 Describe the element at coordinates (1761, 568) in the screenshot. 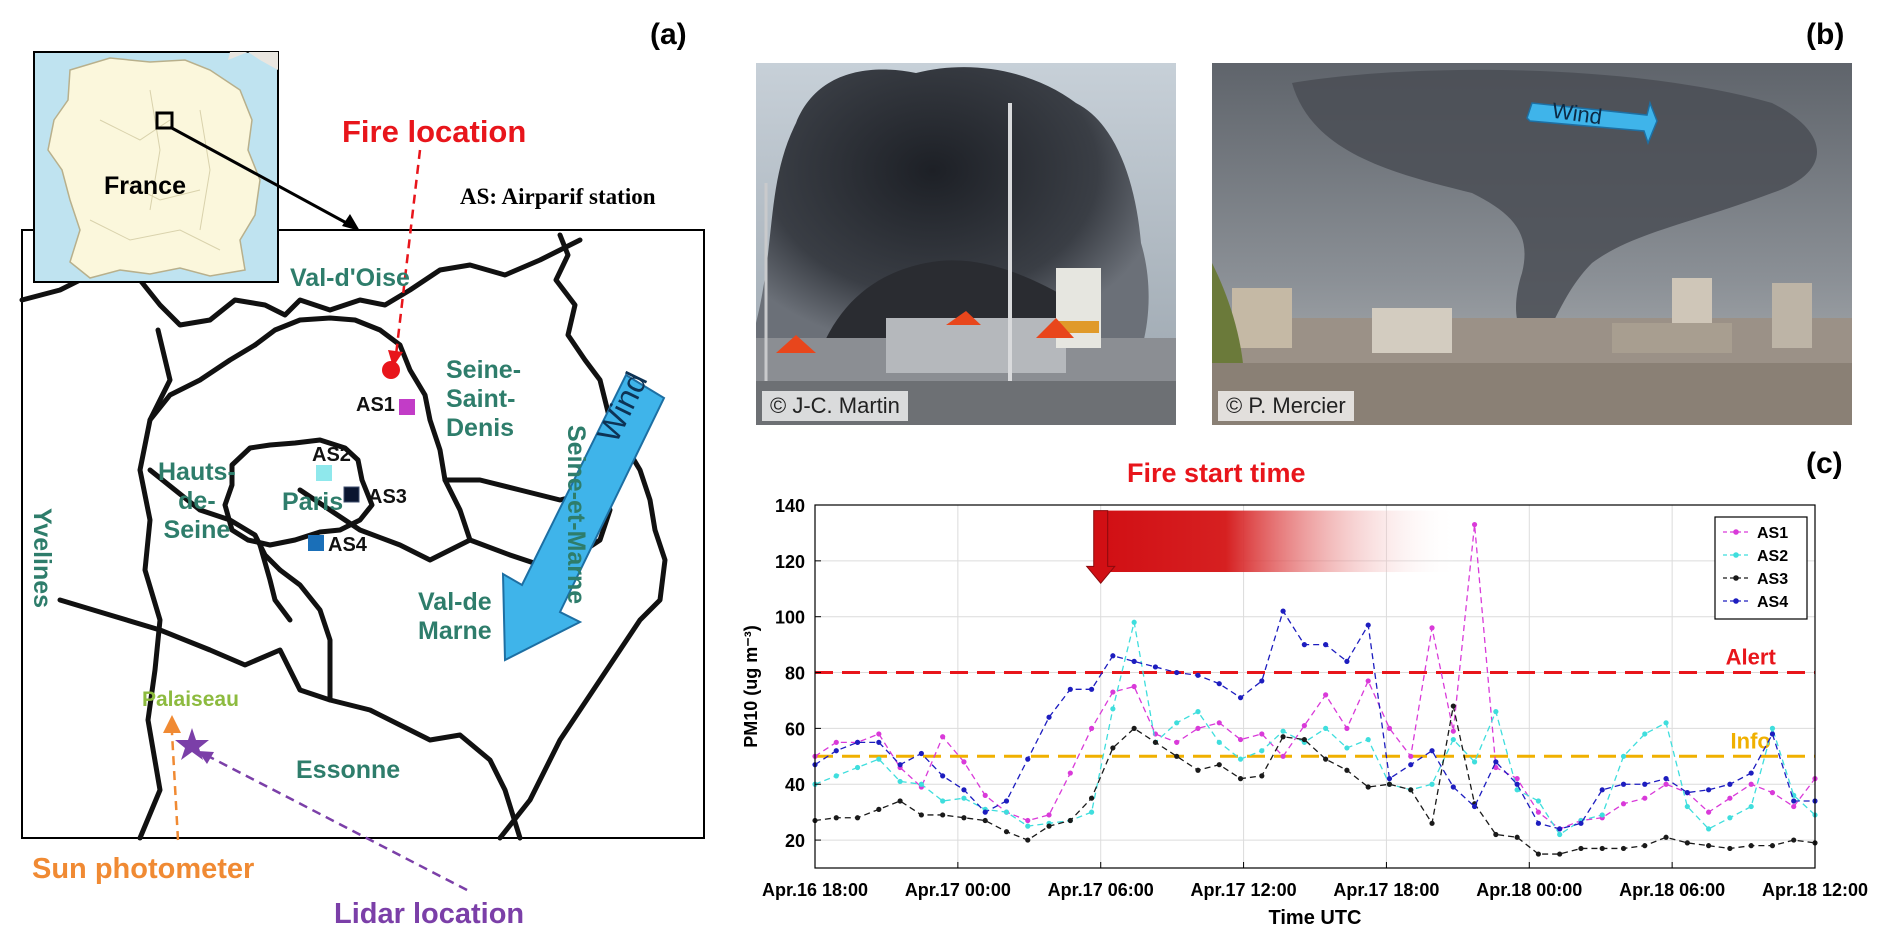

I see `legend-box` at that location.